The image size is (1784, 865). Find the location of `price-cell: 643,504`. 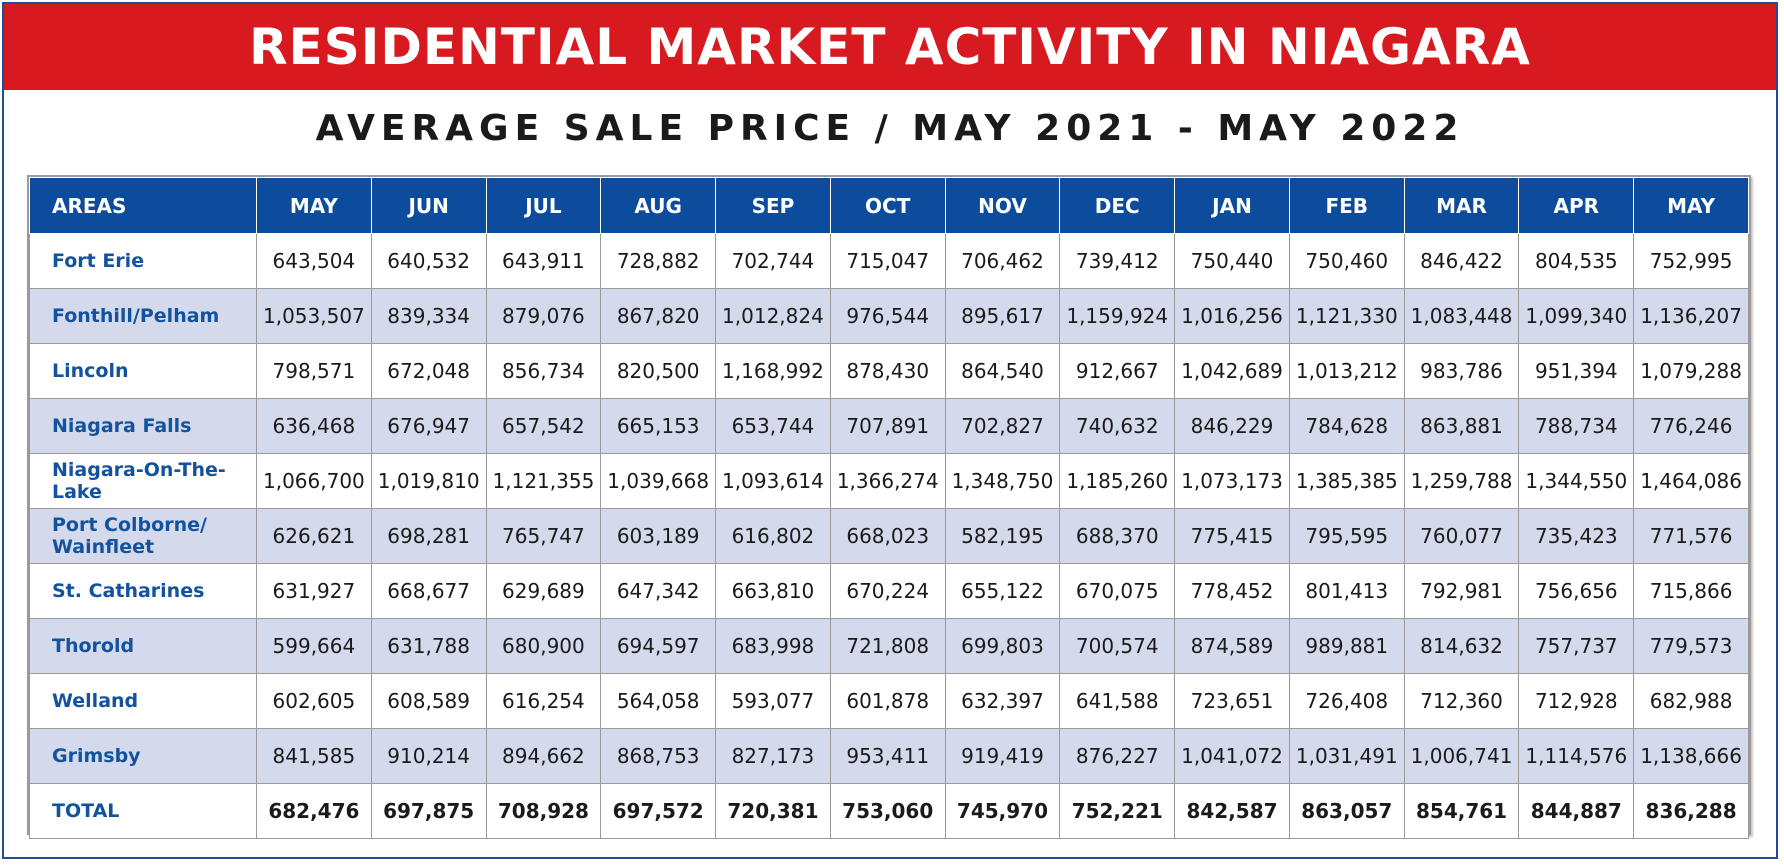

price-cell: 643,504 is located at coordinates (314, 261).